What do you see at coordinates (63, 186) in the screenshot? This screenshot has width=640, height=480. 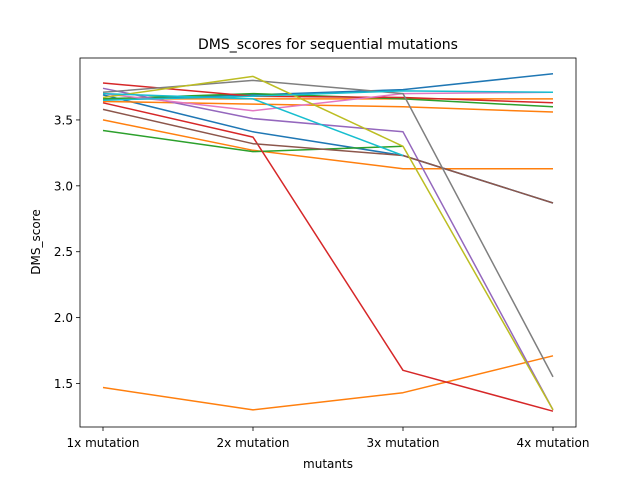 I see `y-tick-label: 3.0` at bounding box center [63, 186].